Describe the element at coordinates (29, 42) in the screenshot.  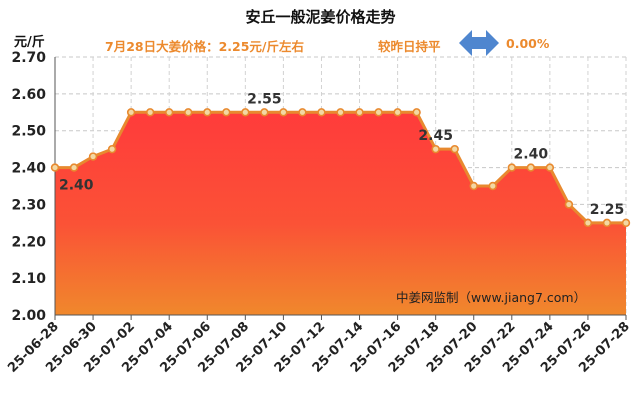
I see `y-unit-label: 元/斤` at that location.